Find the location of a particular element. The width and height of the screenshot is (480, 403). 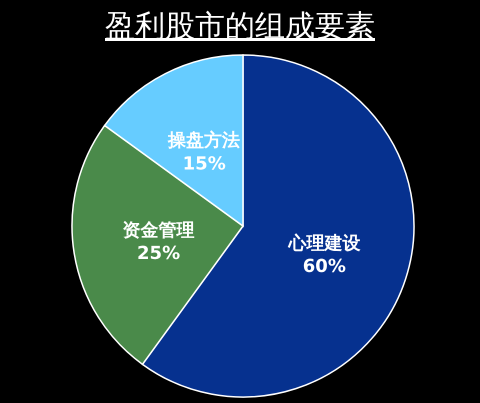

data-label: 60% is located at coordinates (324, 267).